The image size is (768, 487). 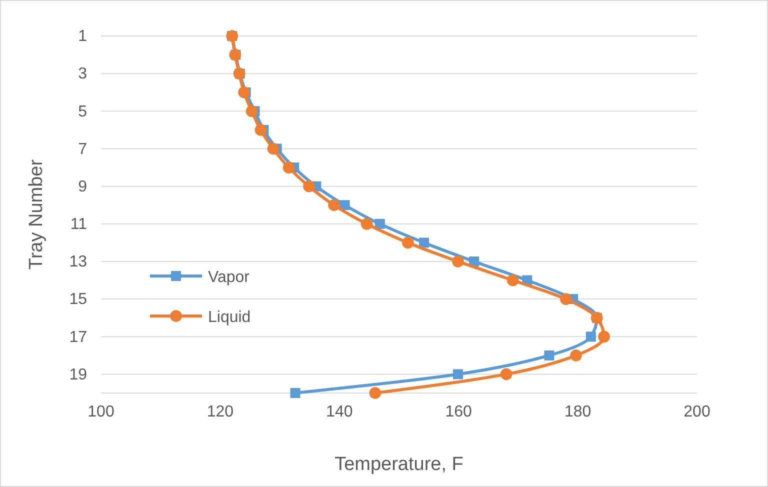 What do you see at coordinates (339, 411) in the screenshot?
I see `x-tick-label: 140` at bounding box center [339, 411].